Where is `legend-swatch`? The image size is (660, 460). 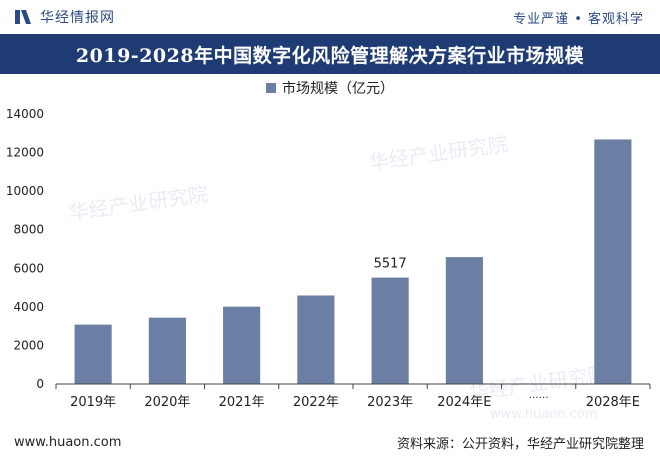
legend-swatch is located at coordinates (271, 88).